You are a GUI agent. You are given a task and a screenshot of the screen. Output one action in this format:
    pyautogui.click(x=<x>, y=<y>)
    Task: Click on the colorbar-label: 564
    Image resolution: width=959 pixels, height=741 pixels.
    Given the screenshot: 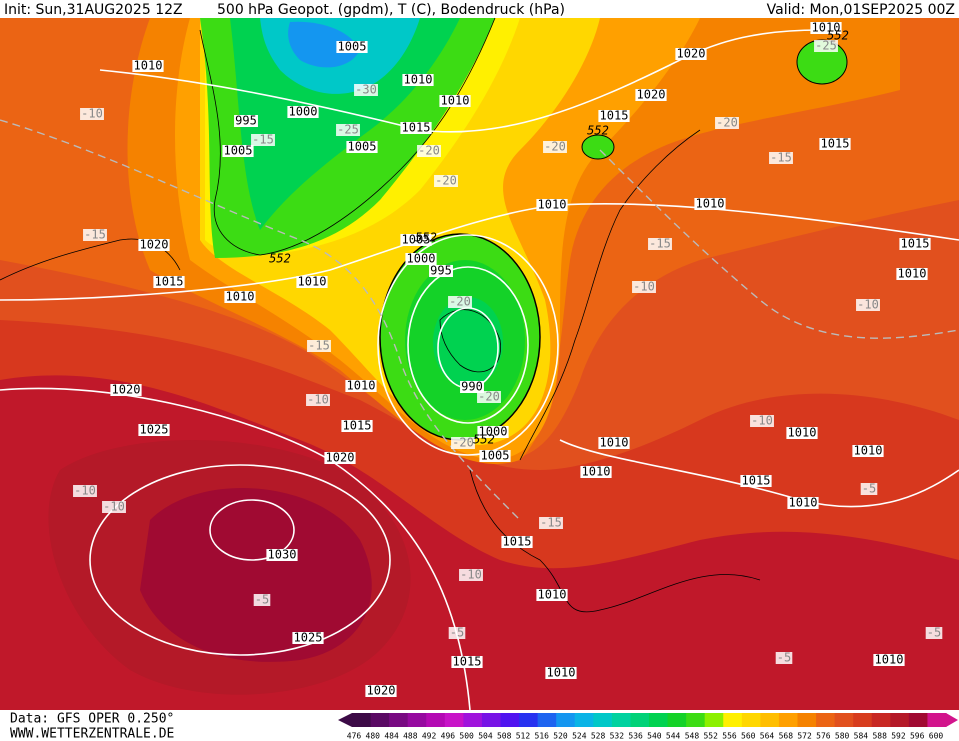 What is the action you would take?
    pyautogui.click(x=767, y=736)
    